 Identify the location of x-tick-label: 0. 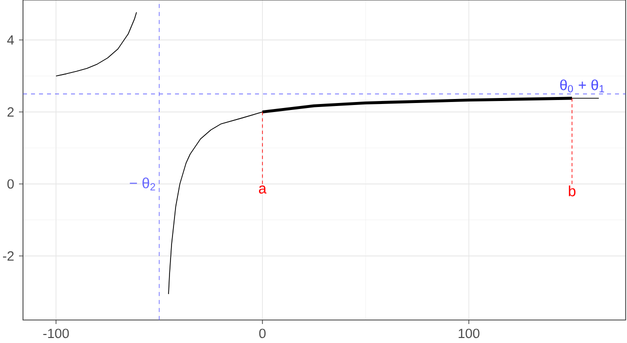
(262, 333).